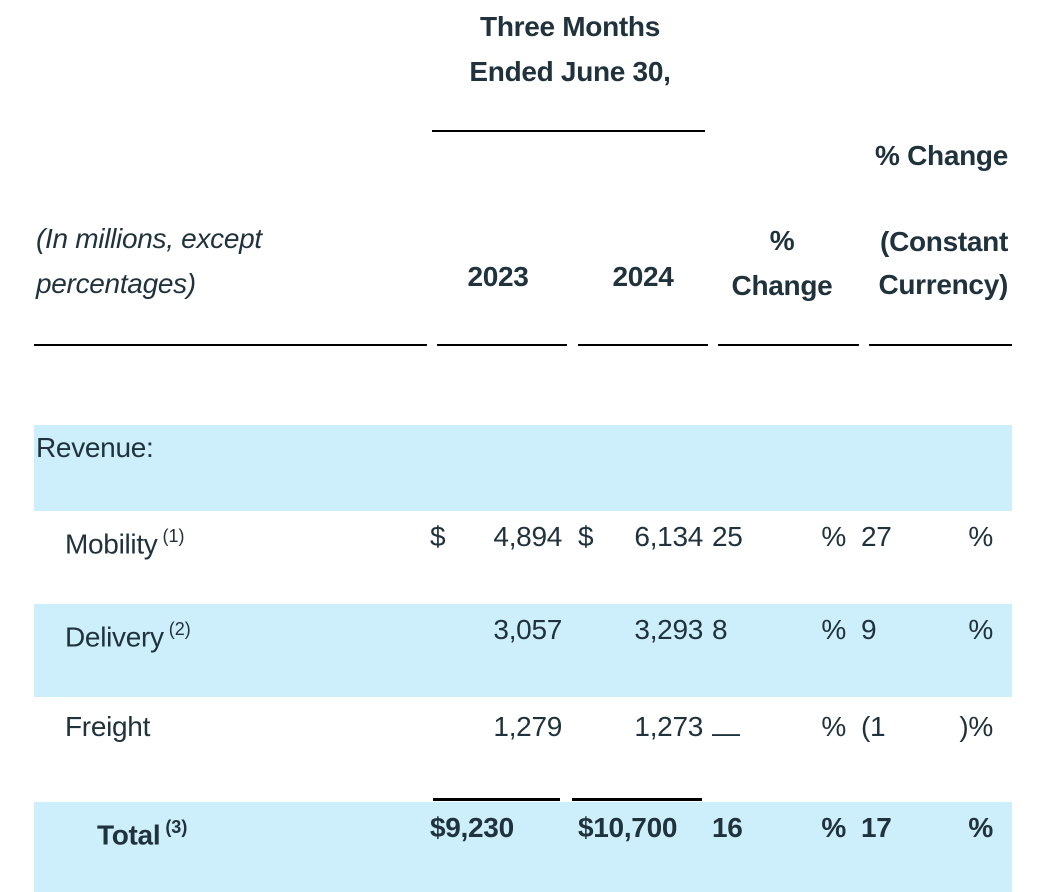  What do you see at coordinates (232, 755) in the screenshot?
I see `row-label: Freight` at bounding box center [232, 755].